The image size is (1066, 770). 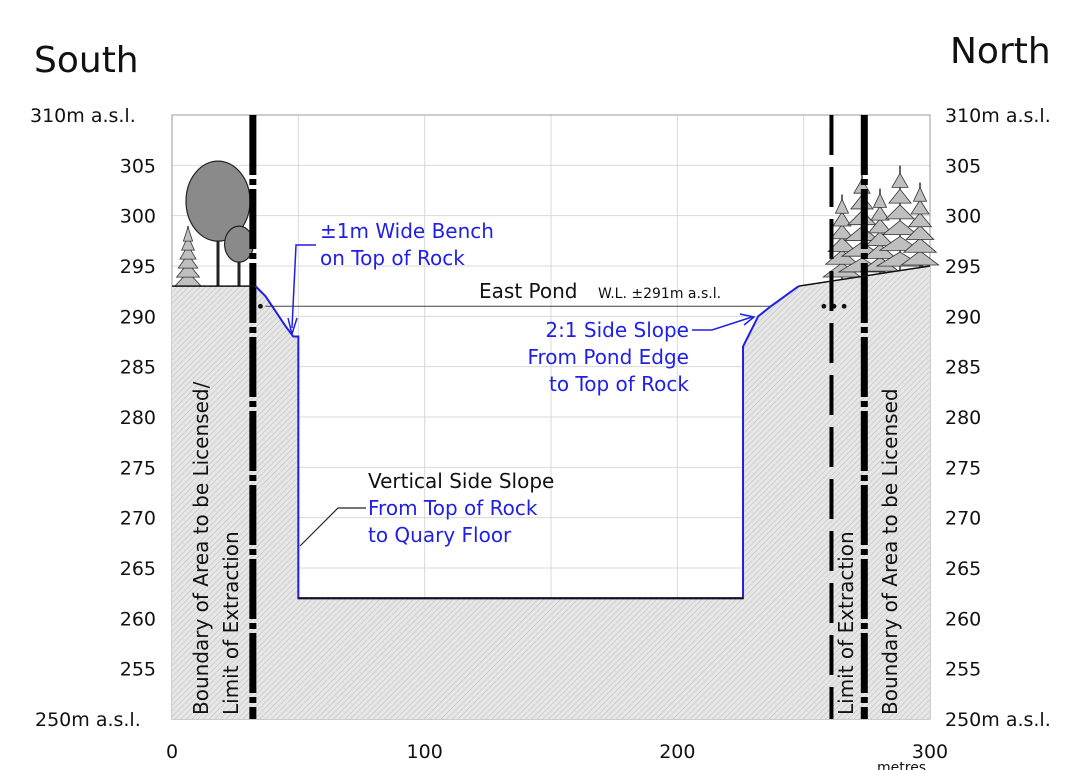 What do you see at coordinates (86, 60) in the screenshot?
I see `south-title: South` at bounding box center [86, 60].